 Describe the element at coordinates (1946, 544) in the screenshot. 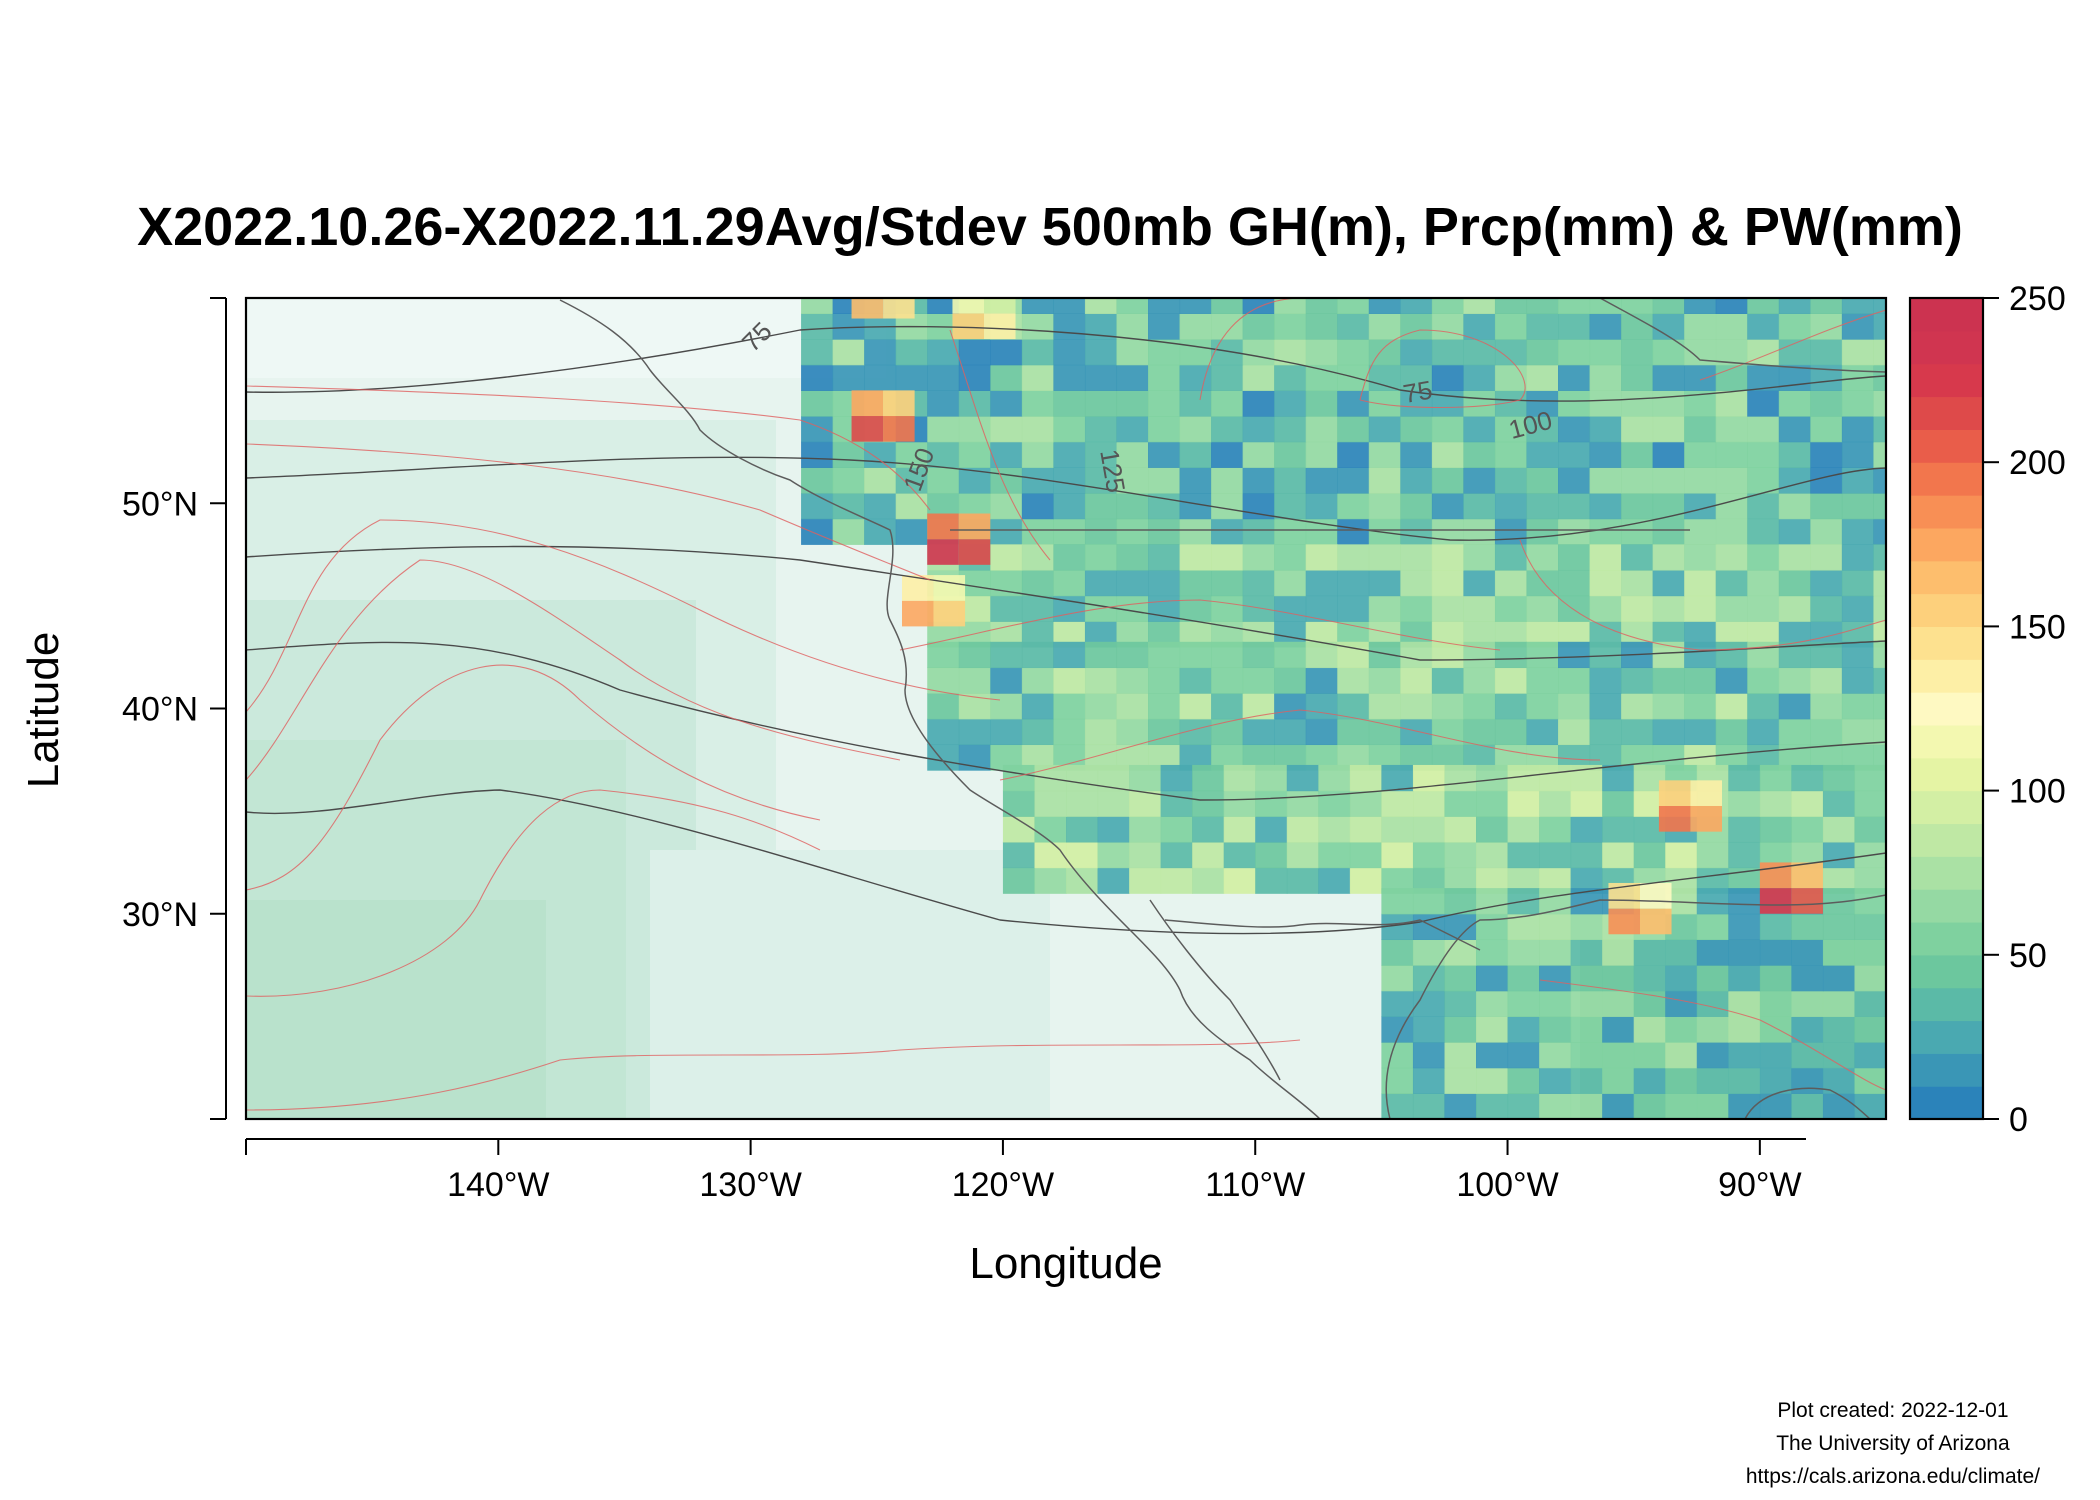

I see `colorbar-swatch` at that location.